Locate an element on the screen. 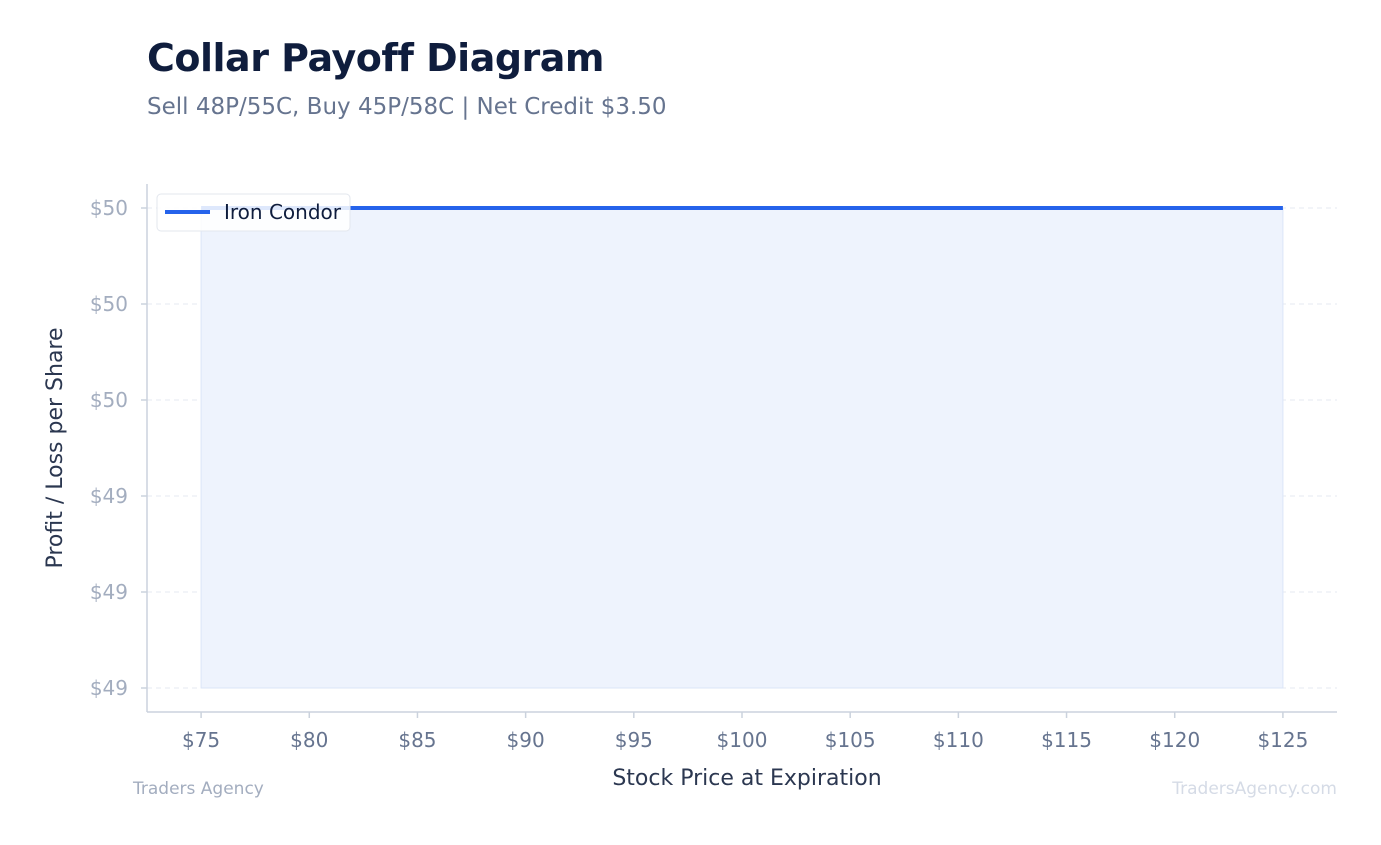  x-tick-label-3: $90 is located at coordinates (526, 740).